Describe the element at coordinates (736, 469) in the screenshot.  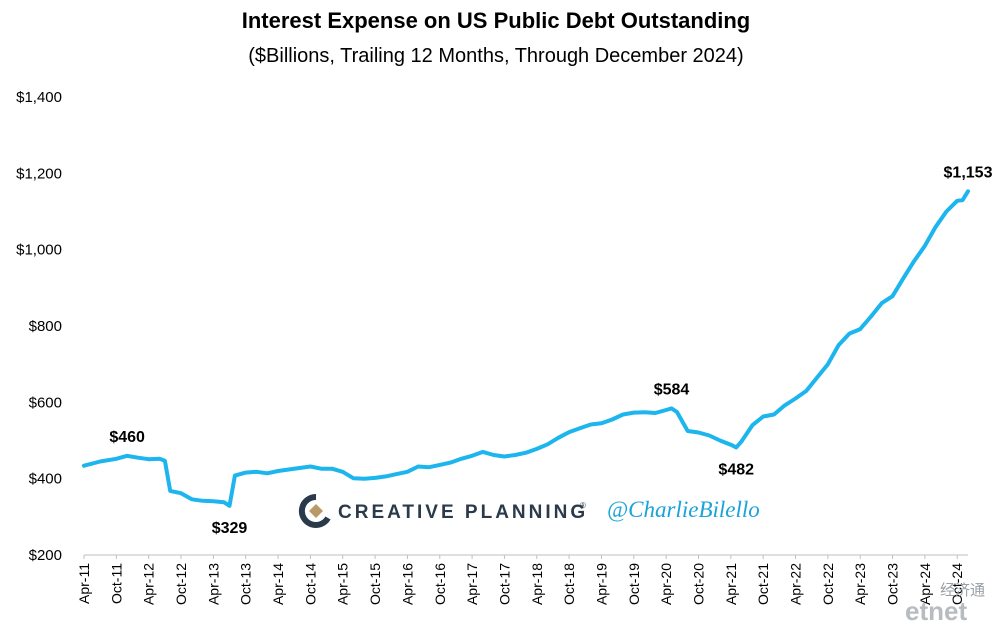
I see `data-label: $482` at that location.